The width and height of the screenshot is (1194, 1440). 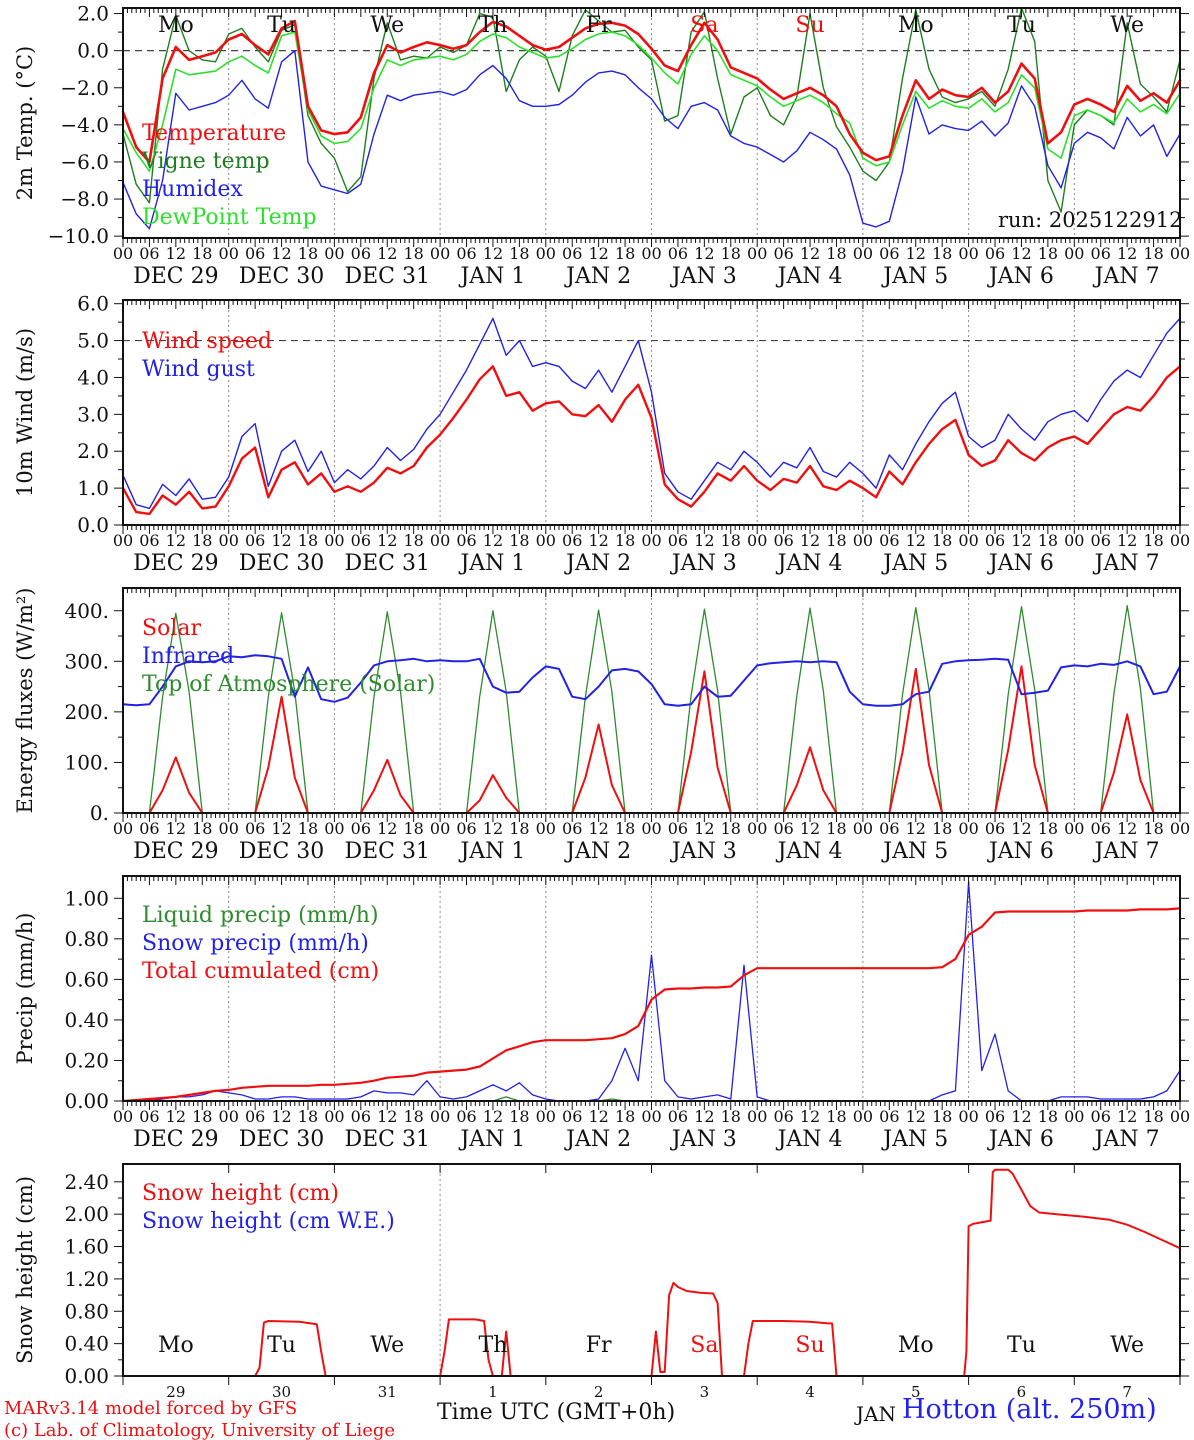 What do you see at coordinates (268, 1221) in the screenshot?
I see `legend-snow-height-1: Snow height (cm W.E.)` at bounding box center [268, 1221].